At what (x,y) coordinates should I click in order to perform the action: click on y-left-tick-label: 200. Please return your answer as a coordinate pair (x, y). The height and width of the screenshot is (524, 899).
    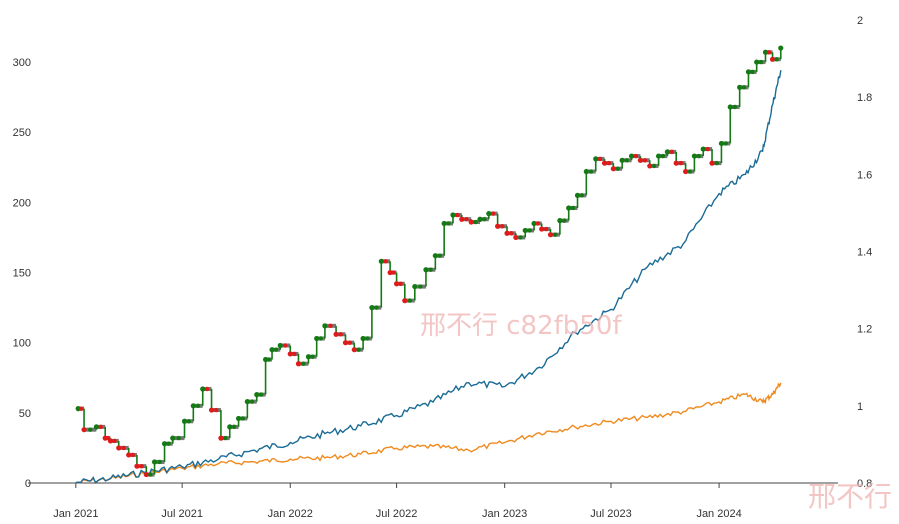
    Looking at the image, I should click on (22, 203).